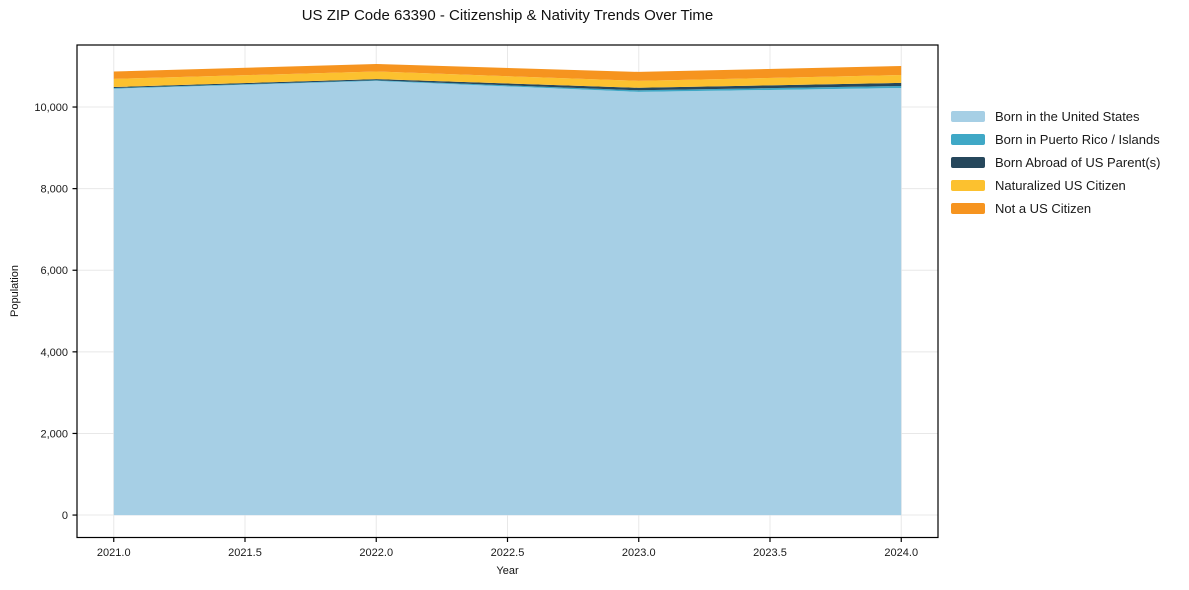 The width and height of the screenshot is (1189, 590). I want to click on area-born-in-puerto-rico-islands, so click(507, 86).